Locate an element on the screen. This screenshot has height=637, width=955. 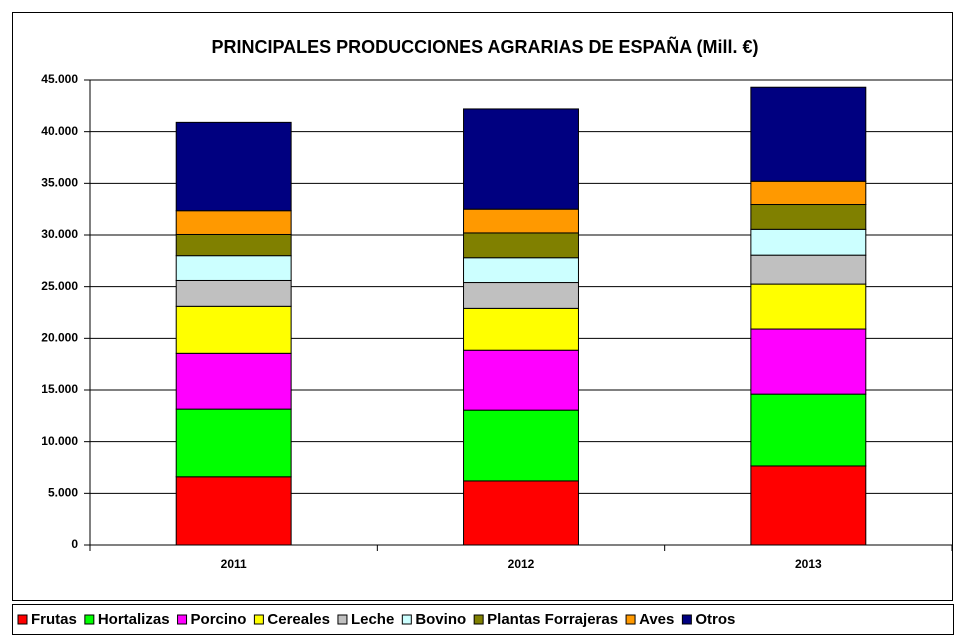
y-tick-label: 10.000 is located at coordinates (59, 441).